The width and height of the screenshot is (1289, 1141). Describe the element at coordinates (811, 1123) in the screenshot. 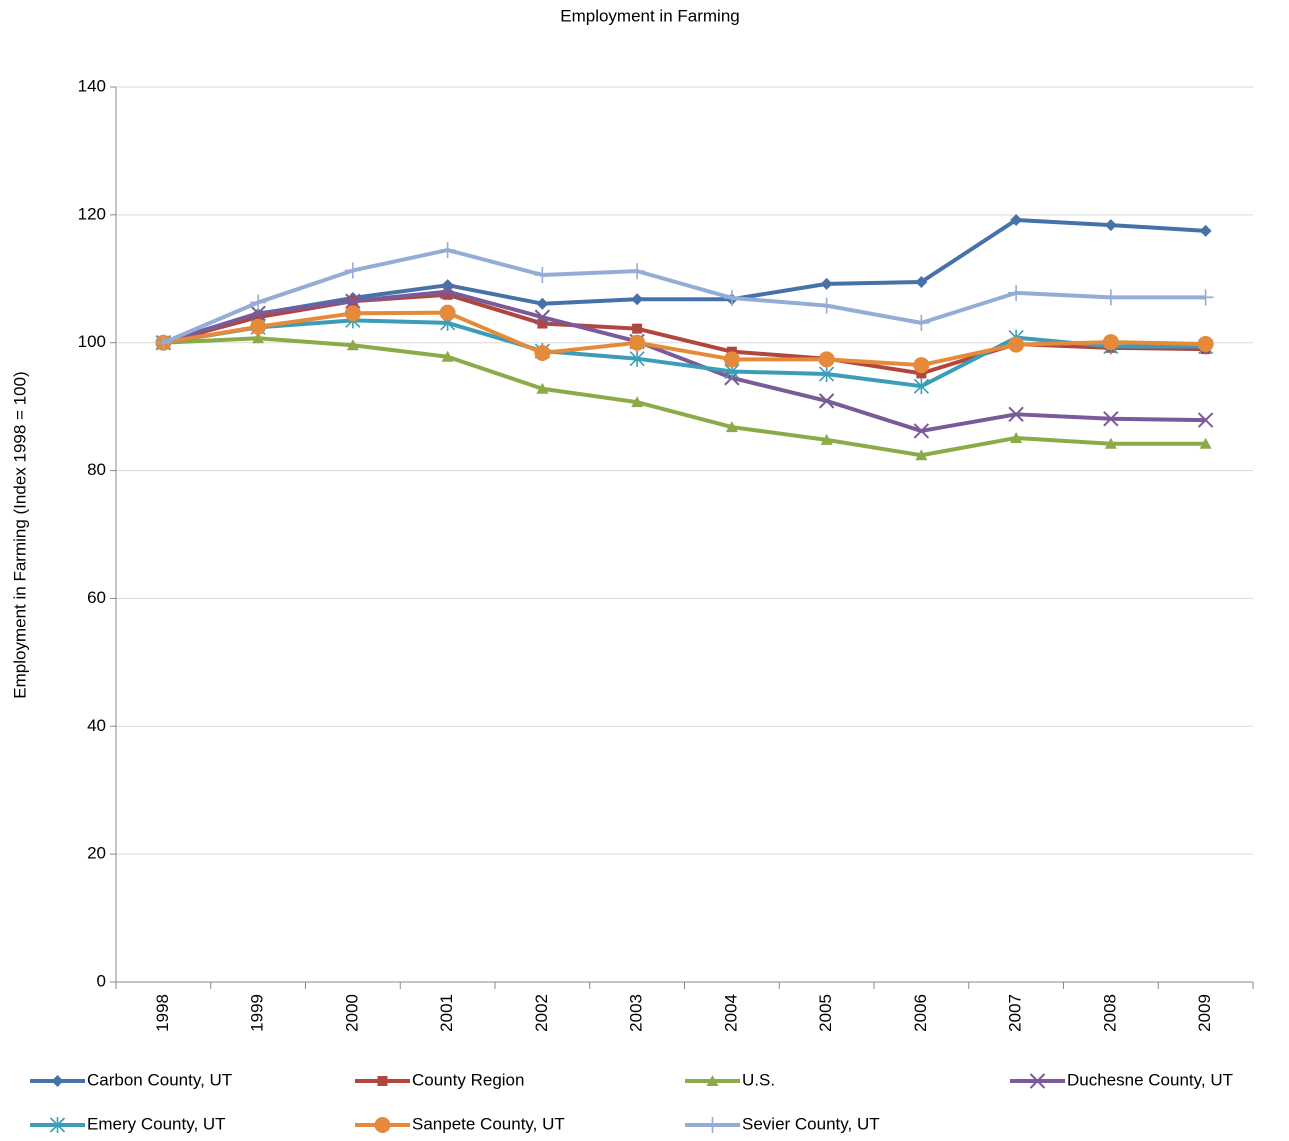

I see `legend-label: Sevier County, UT` at that location.